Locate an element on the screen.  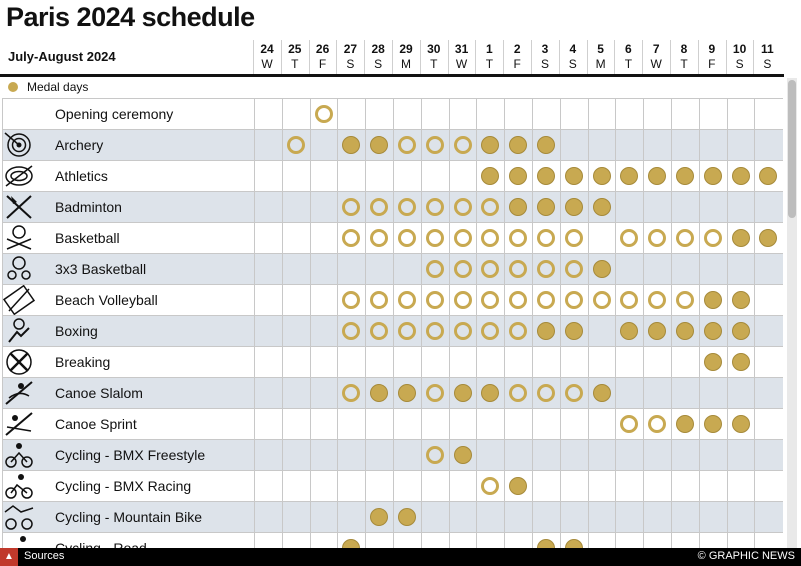
sources-link: Sources is located at coordinates (44, 556).